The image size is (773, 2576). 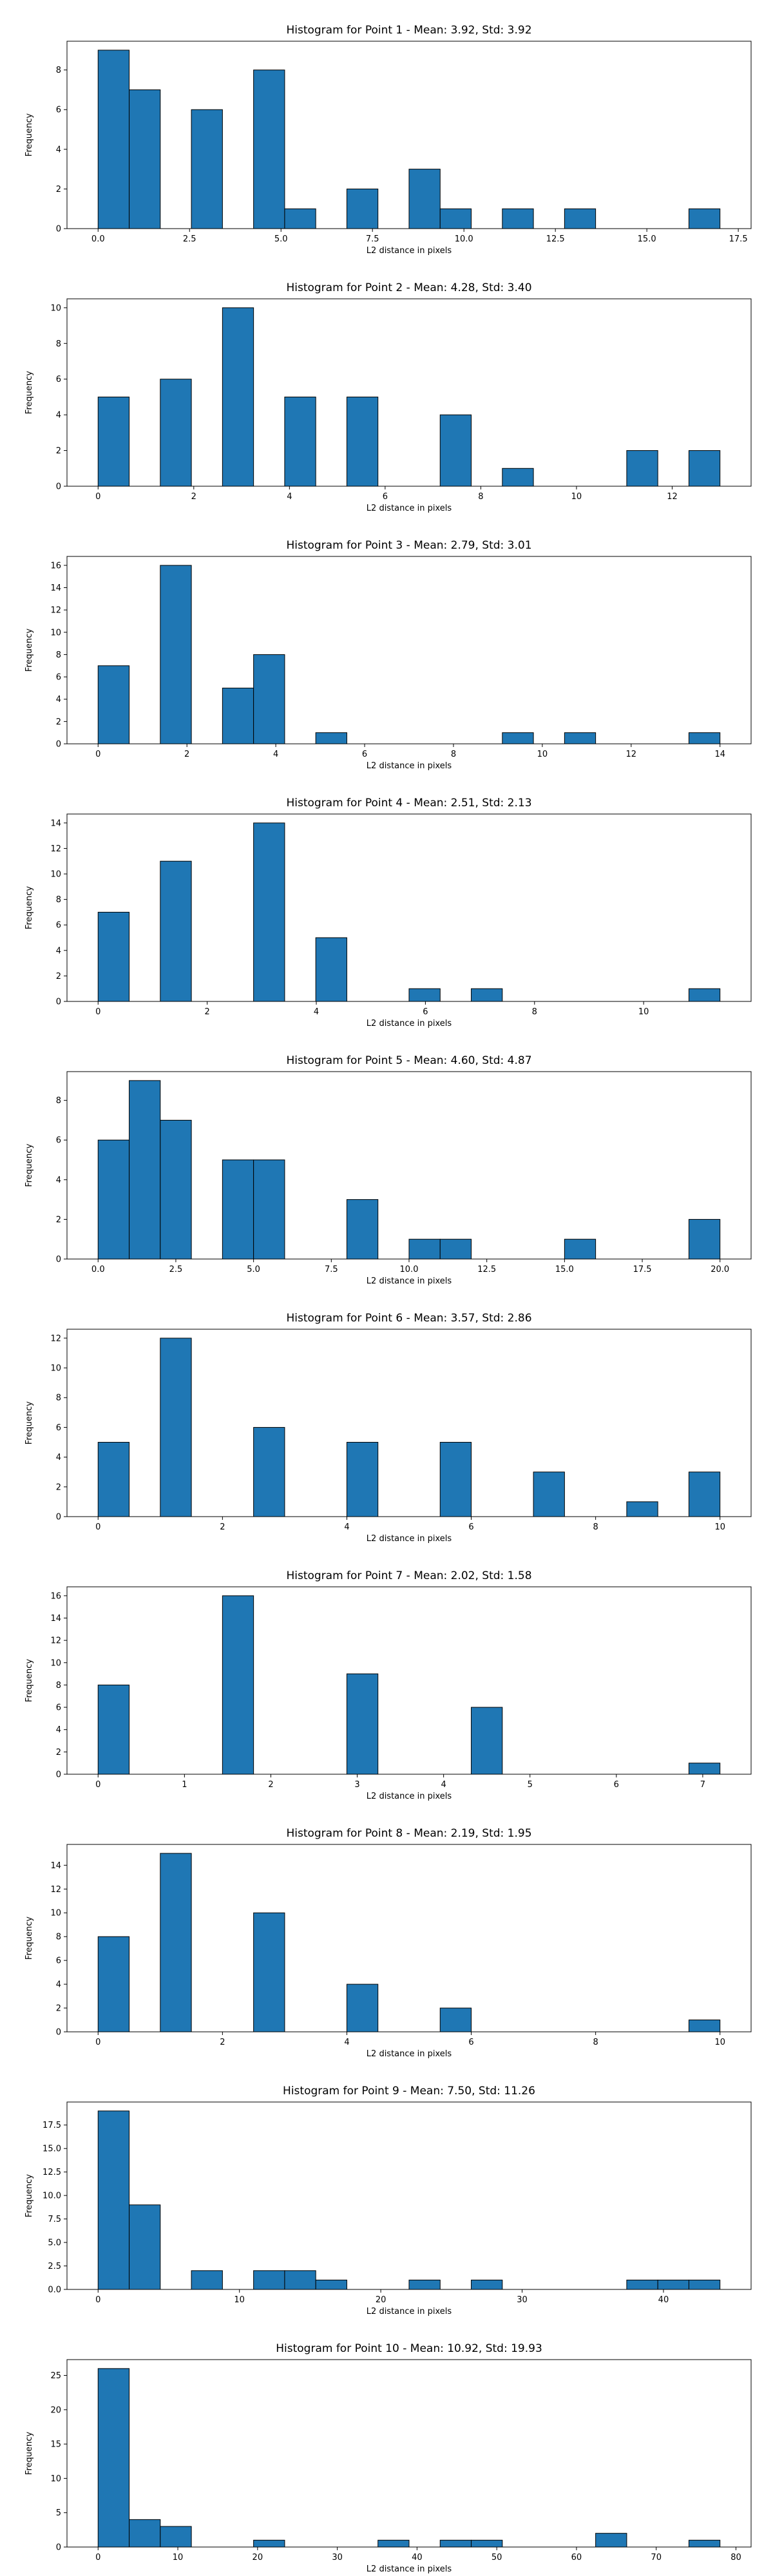 I want to click on y-tick-label: 2.5, so click(x=54, y=2266).